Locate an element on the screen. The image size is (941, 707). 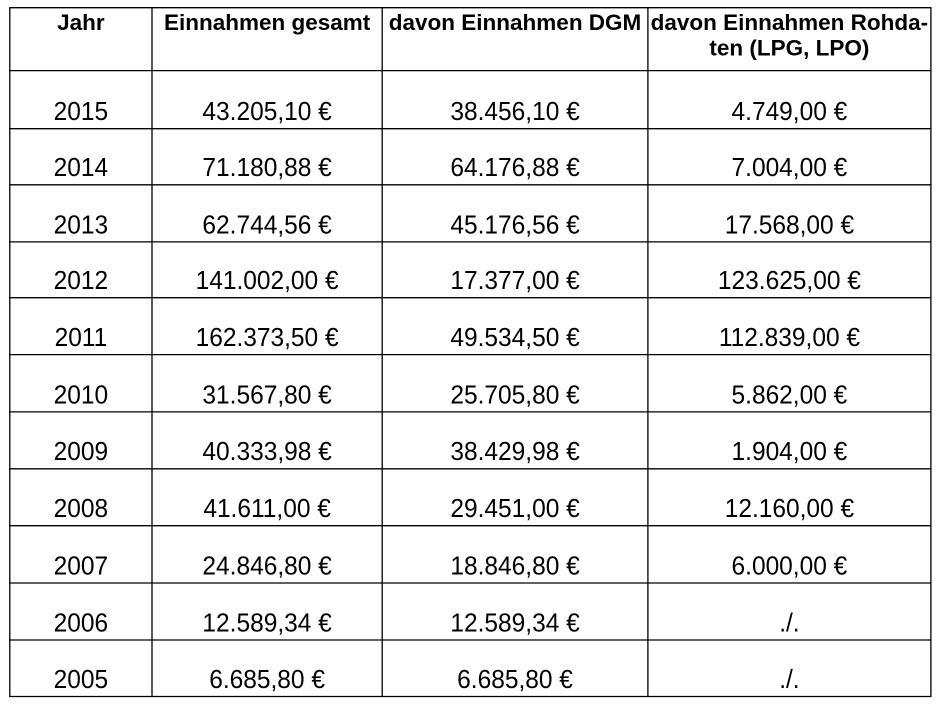
svg-text: 162.373,50 € is located at coordinates (267, 337).